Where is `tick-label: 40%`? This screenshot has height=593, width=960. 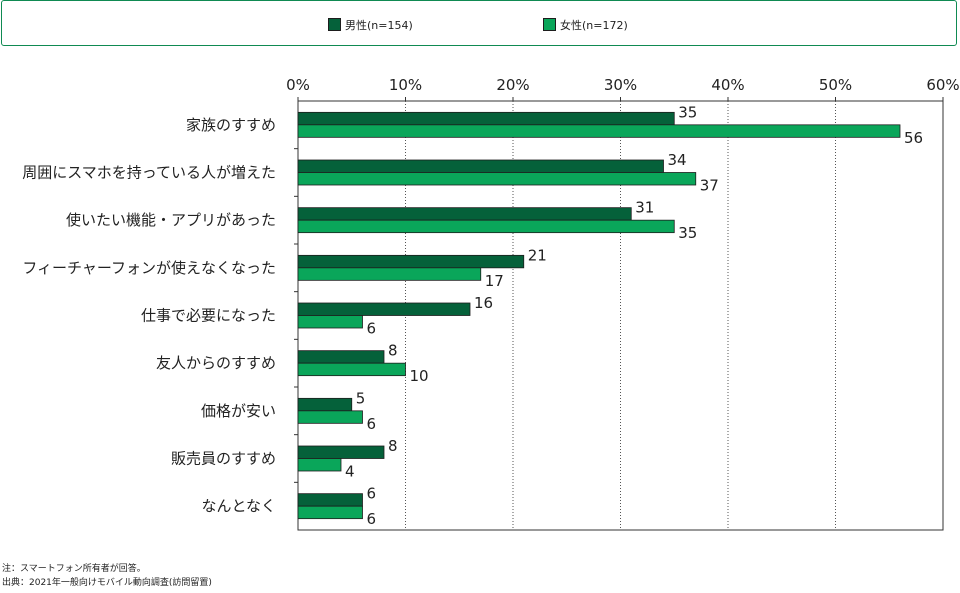 tick-label: 40% is located at coordinates (727, 85).